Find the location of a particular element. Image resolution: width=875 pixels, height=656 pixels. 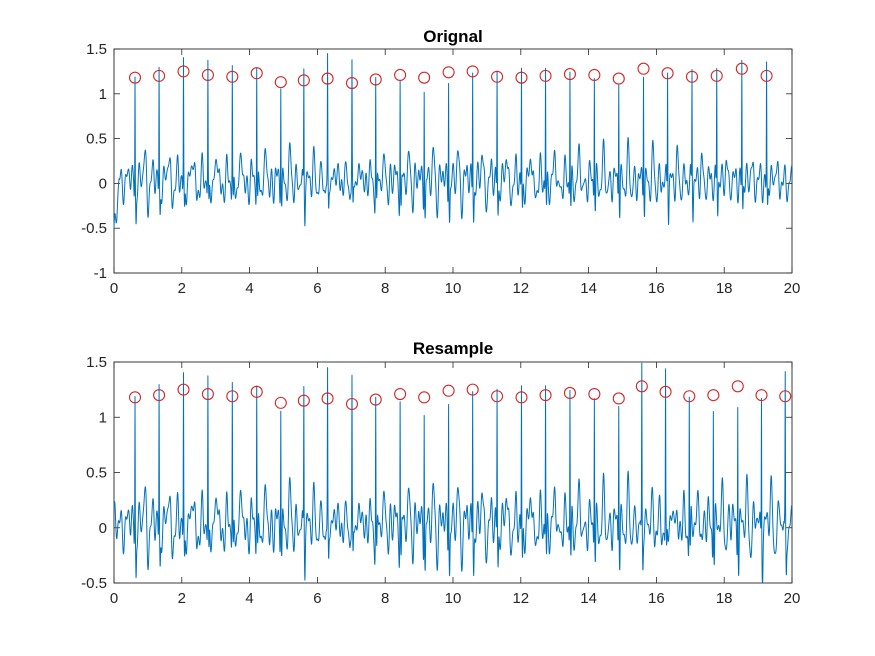

peak-markers-resample is located at coordinates (460, 395).